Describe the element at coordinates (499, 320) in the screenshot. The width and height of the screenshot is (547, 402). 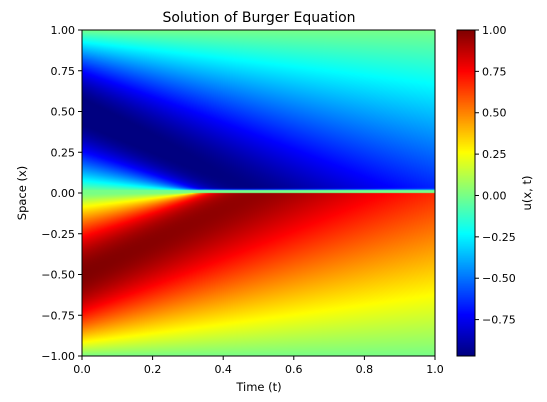
I see `colorbar-tick-label: −0.75` at that location.